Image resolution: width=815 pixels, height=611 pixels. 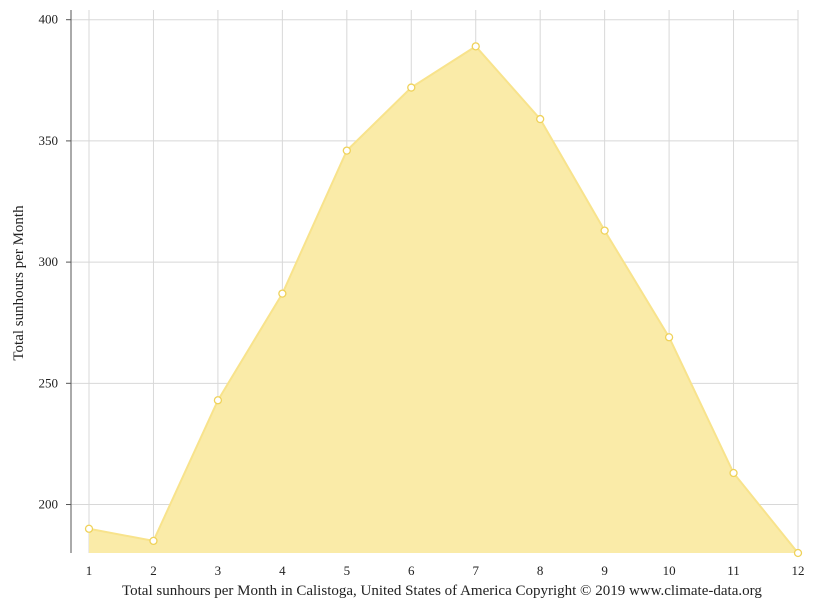 I want to click on x-tick-label-9: 9, so click(x=604, y=570).